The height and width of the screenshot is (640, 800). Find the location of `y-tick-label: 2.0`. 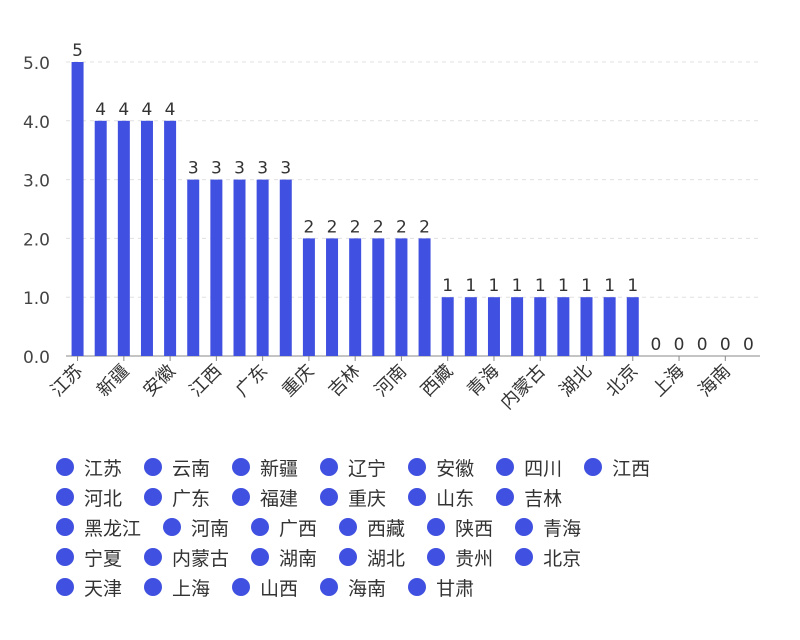

y-tick-label: 2.0 is located at coordinates (36, 240).